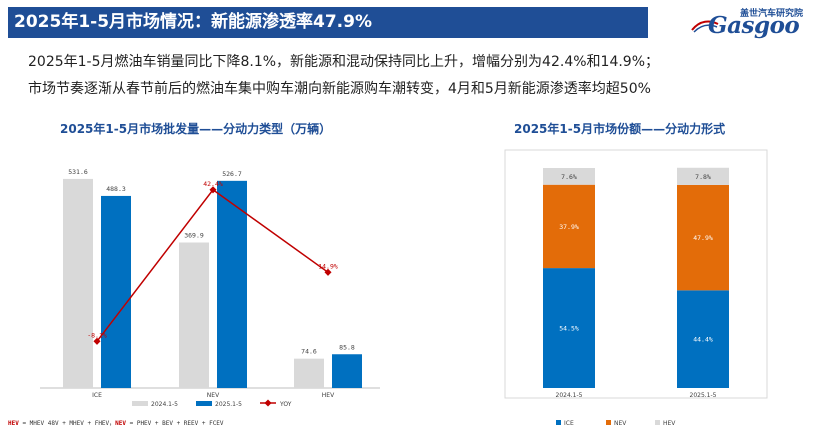 This screenshot has height=434, width=830. What do you see at coordinates (97, 335) in the screenshot?
I see `chart1-yoy-label-0: -8.1%` at bounding box center [97, 335].